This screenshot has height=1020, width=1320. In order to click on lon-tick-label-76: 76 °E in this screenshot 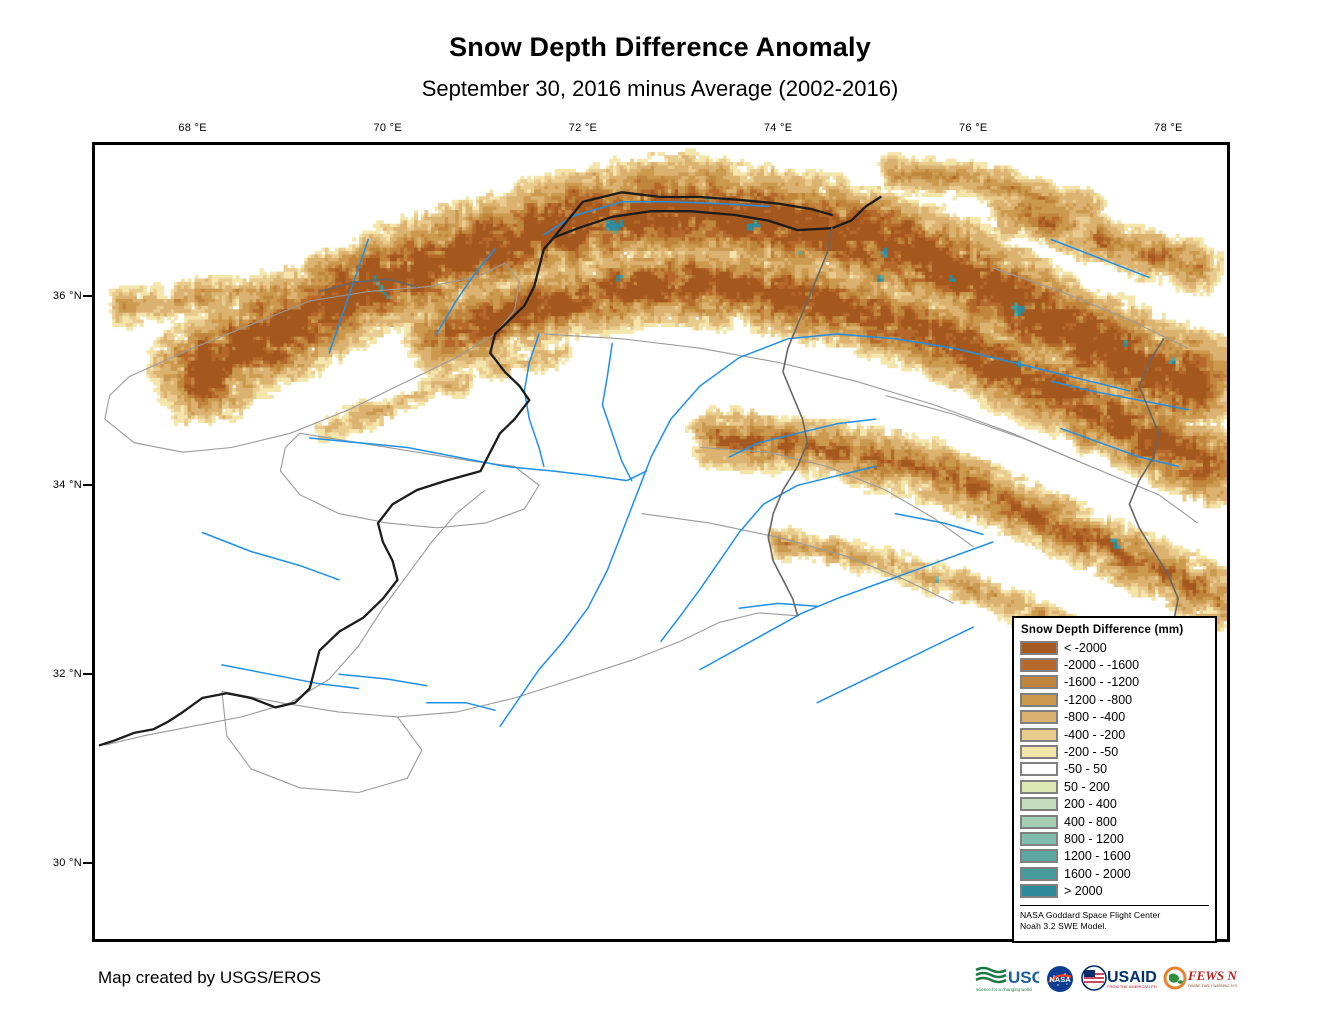, I will do `click(973, 128)`.